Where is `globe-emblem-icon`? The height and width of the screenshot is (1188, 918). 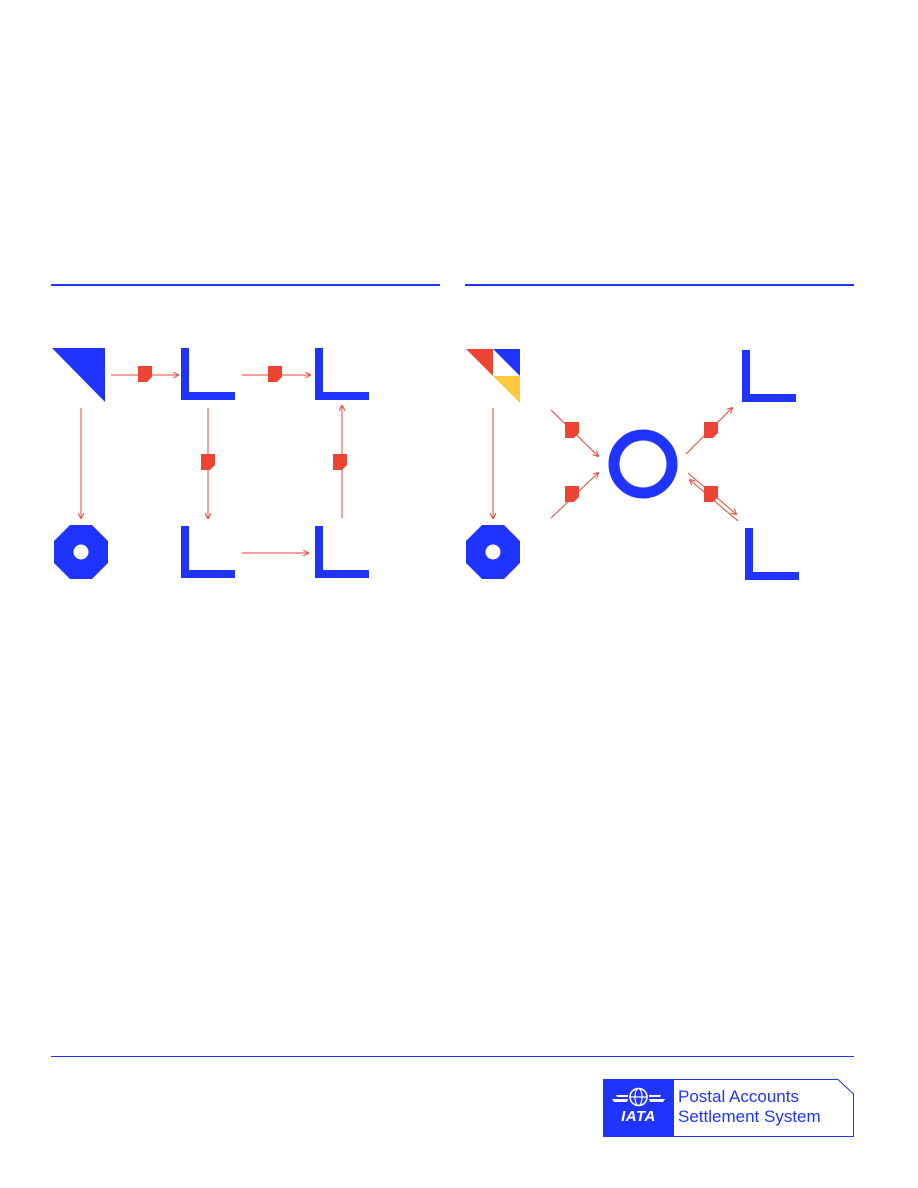
globe-emblem-icon is located at coordinates (638, 1097).